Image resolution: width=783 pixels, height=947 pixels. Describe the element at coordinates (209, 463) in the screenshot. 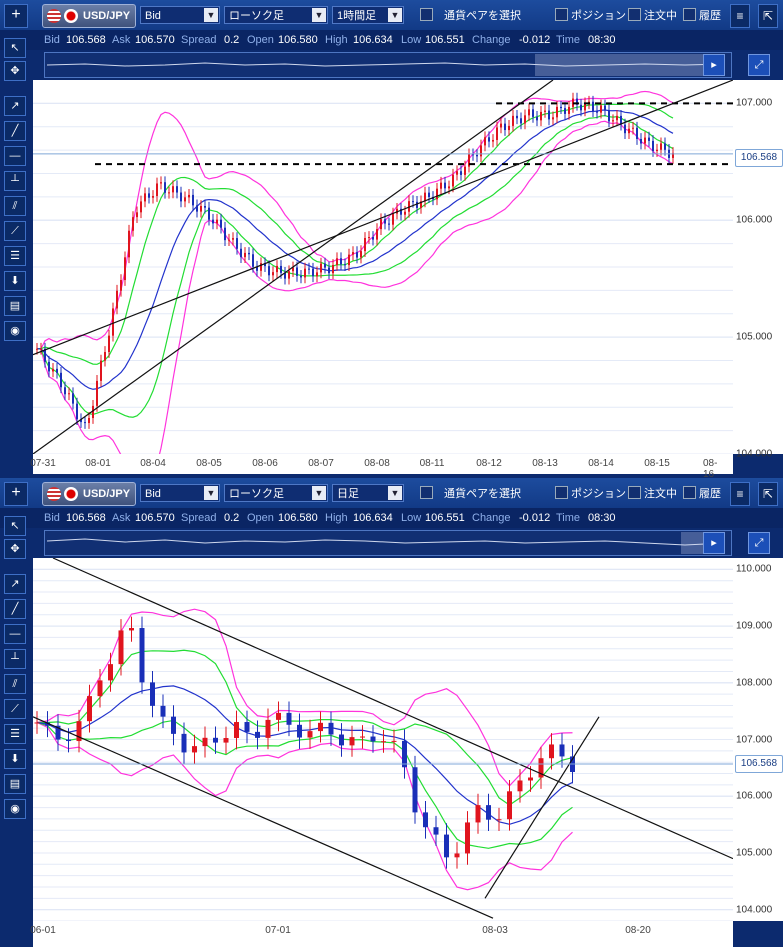

I see `x-tick-label: 08-05` at that location.